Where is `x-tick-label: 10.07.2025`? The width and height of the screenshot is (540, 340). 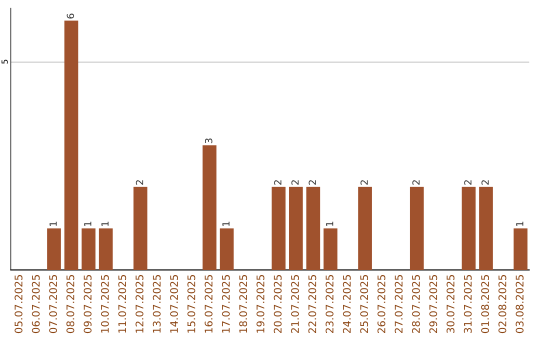
x-tick-label: 10.07.2025 is located at coordinates (104, 304).